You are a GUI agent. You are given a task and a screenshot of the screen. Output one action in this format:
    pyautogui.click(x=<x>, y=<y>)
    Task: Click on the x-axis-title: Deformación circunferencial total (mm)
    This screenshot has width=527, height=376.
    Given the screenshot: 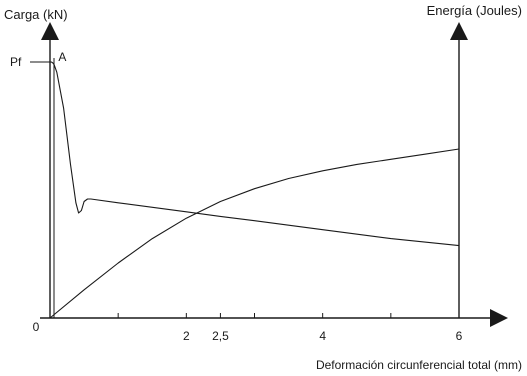 What is the action you would take?
    pyautogui.click(x=419, y=365)
    